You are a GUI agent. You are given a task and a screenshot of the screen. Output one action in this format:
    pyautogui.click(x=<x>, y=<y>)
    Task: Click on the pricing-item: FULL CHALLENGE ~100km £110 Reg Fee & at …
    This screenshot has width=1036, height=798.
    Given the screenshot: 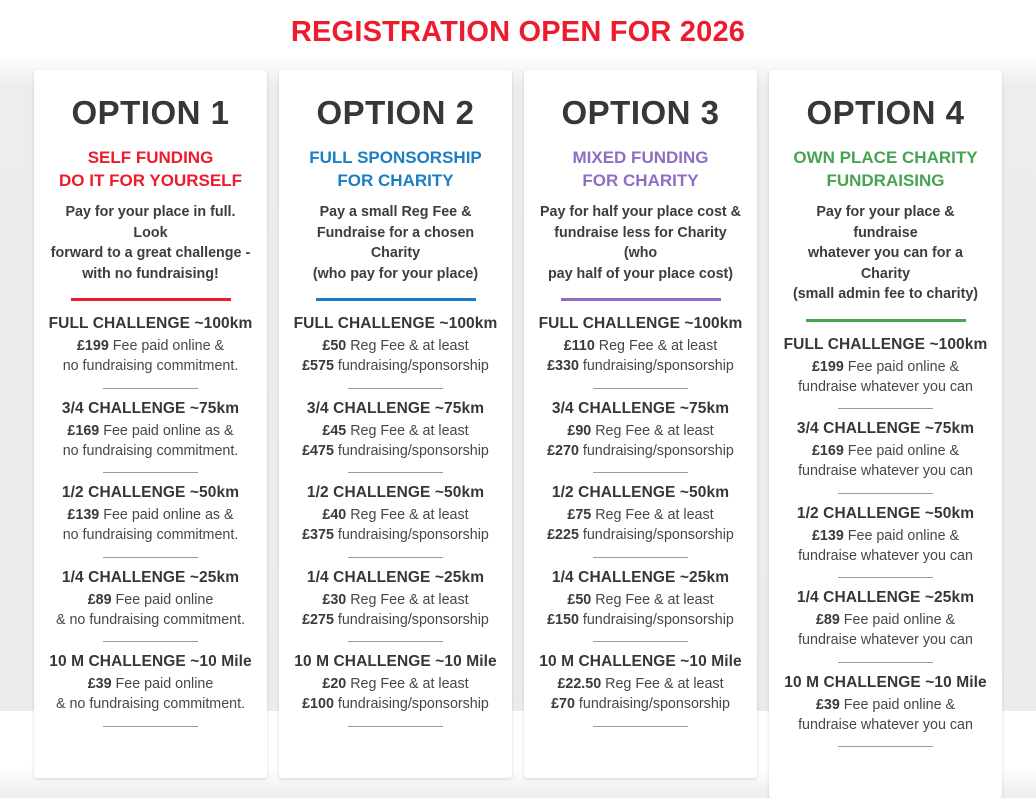 What is the action you would take?
    pyautogui.click(x=640, y=352)
    